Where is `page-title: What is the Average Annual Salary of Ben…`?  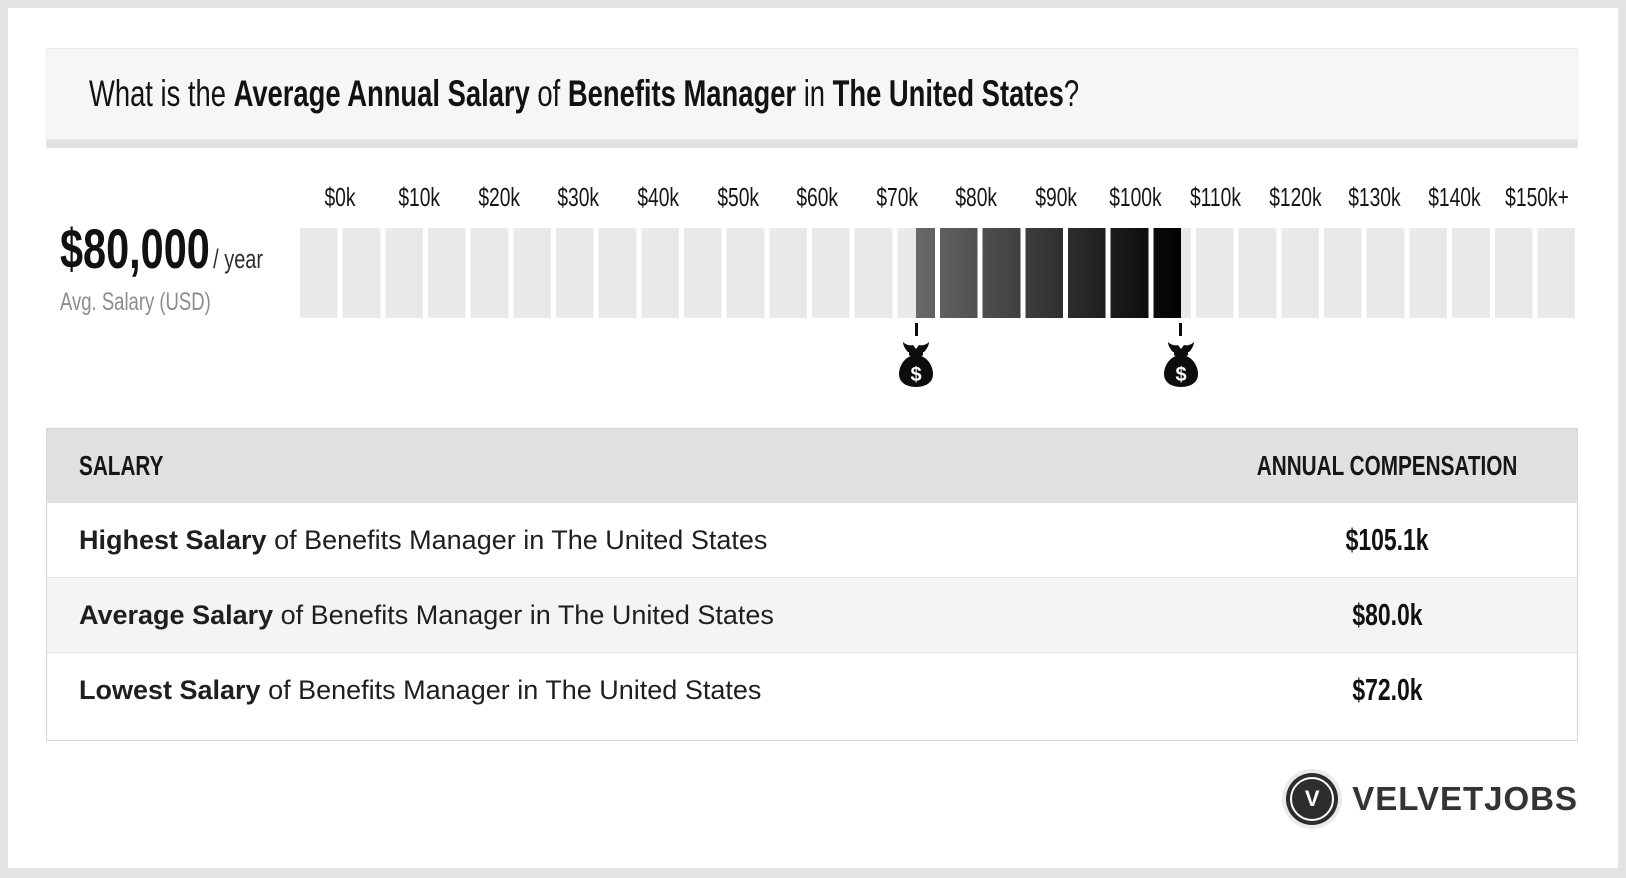 page-title: What is the Average Annual Salary of Ben… is located at coordinates (584, 93).